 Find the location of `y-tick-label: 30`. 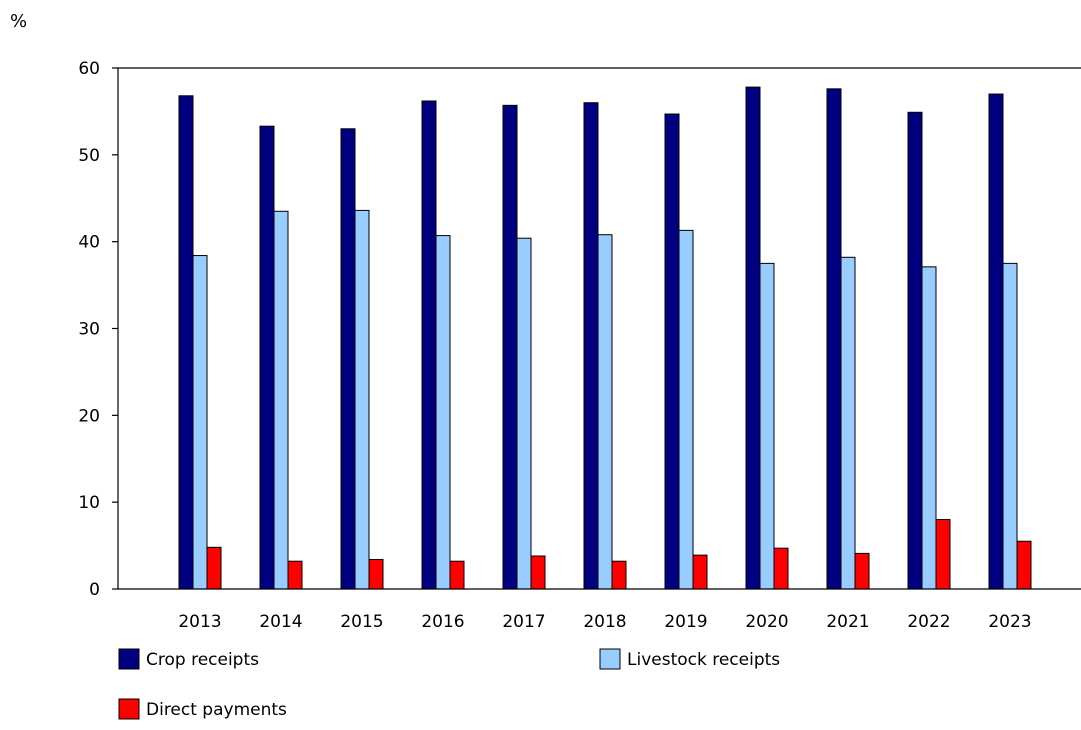

y-tick-label: 30 is located at coordinates (89, 330).